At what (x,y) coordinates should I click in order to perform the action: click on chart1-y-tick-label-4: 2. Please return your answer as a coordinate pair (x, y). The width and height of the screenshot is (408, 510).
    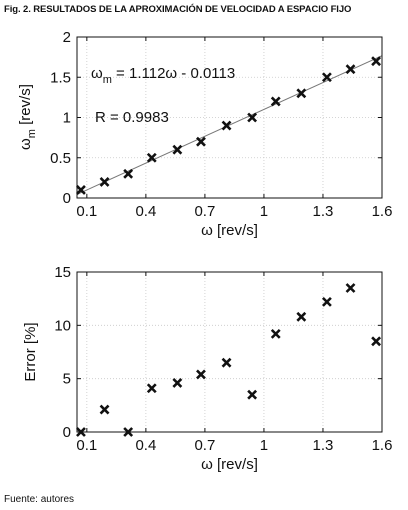
    Looking at the image, I should click on (67, 37).